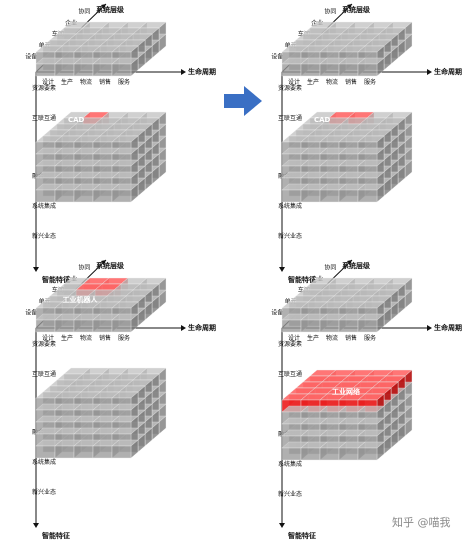  I want to click on highlight-text: 工业机器人, so click(81, 299).